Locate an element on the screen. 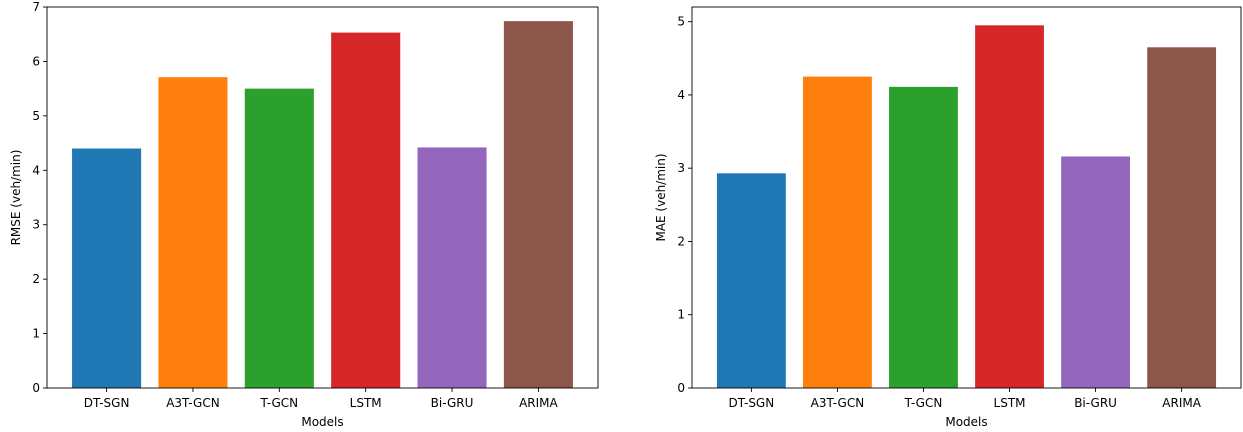 Image resolution: width=1243 pixels, height=432 pixels. mae-ytick-label: 1 is located at coordinates (681, 315).